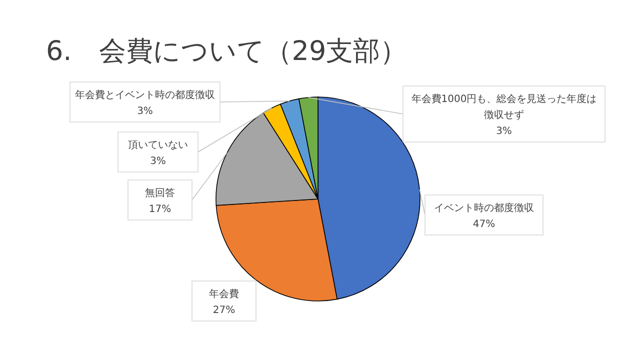 This screenshot has width=640, height=360. Describe the element at coordinates (160, 193) in the screenshot. I see `slice-label: 無回答` at that location.